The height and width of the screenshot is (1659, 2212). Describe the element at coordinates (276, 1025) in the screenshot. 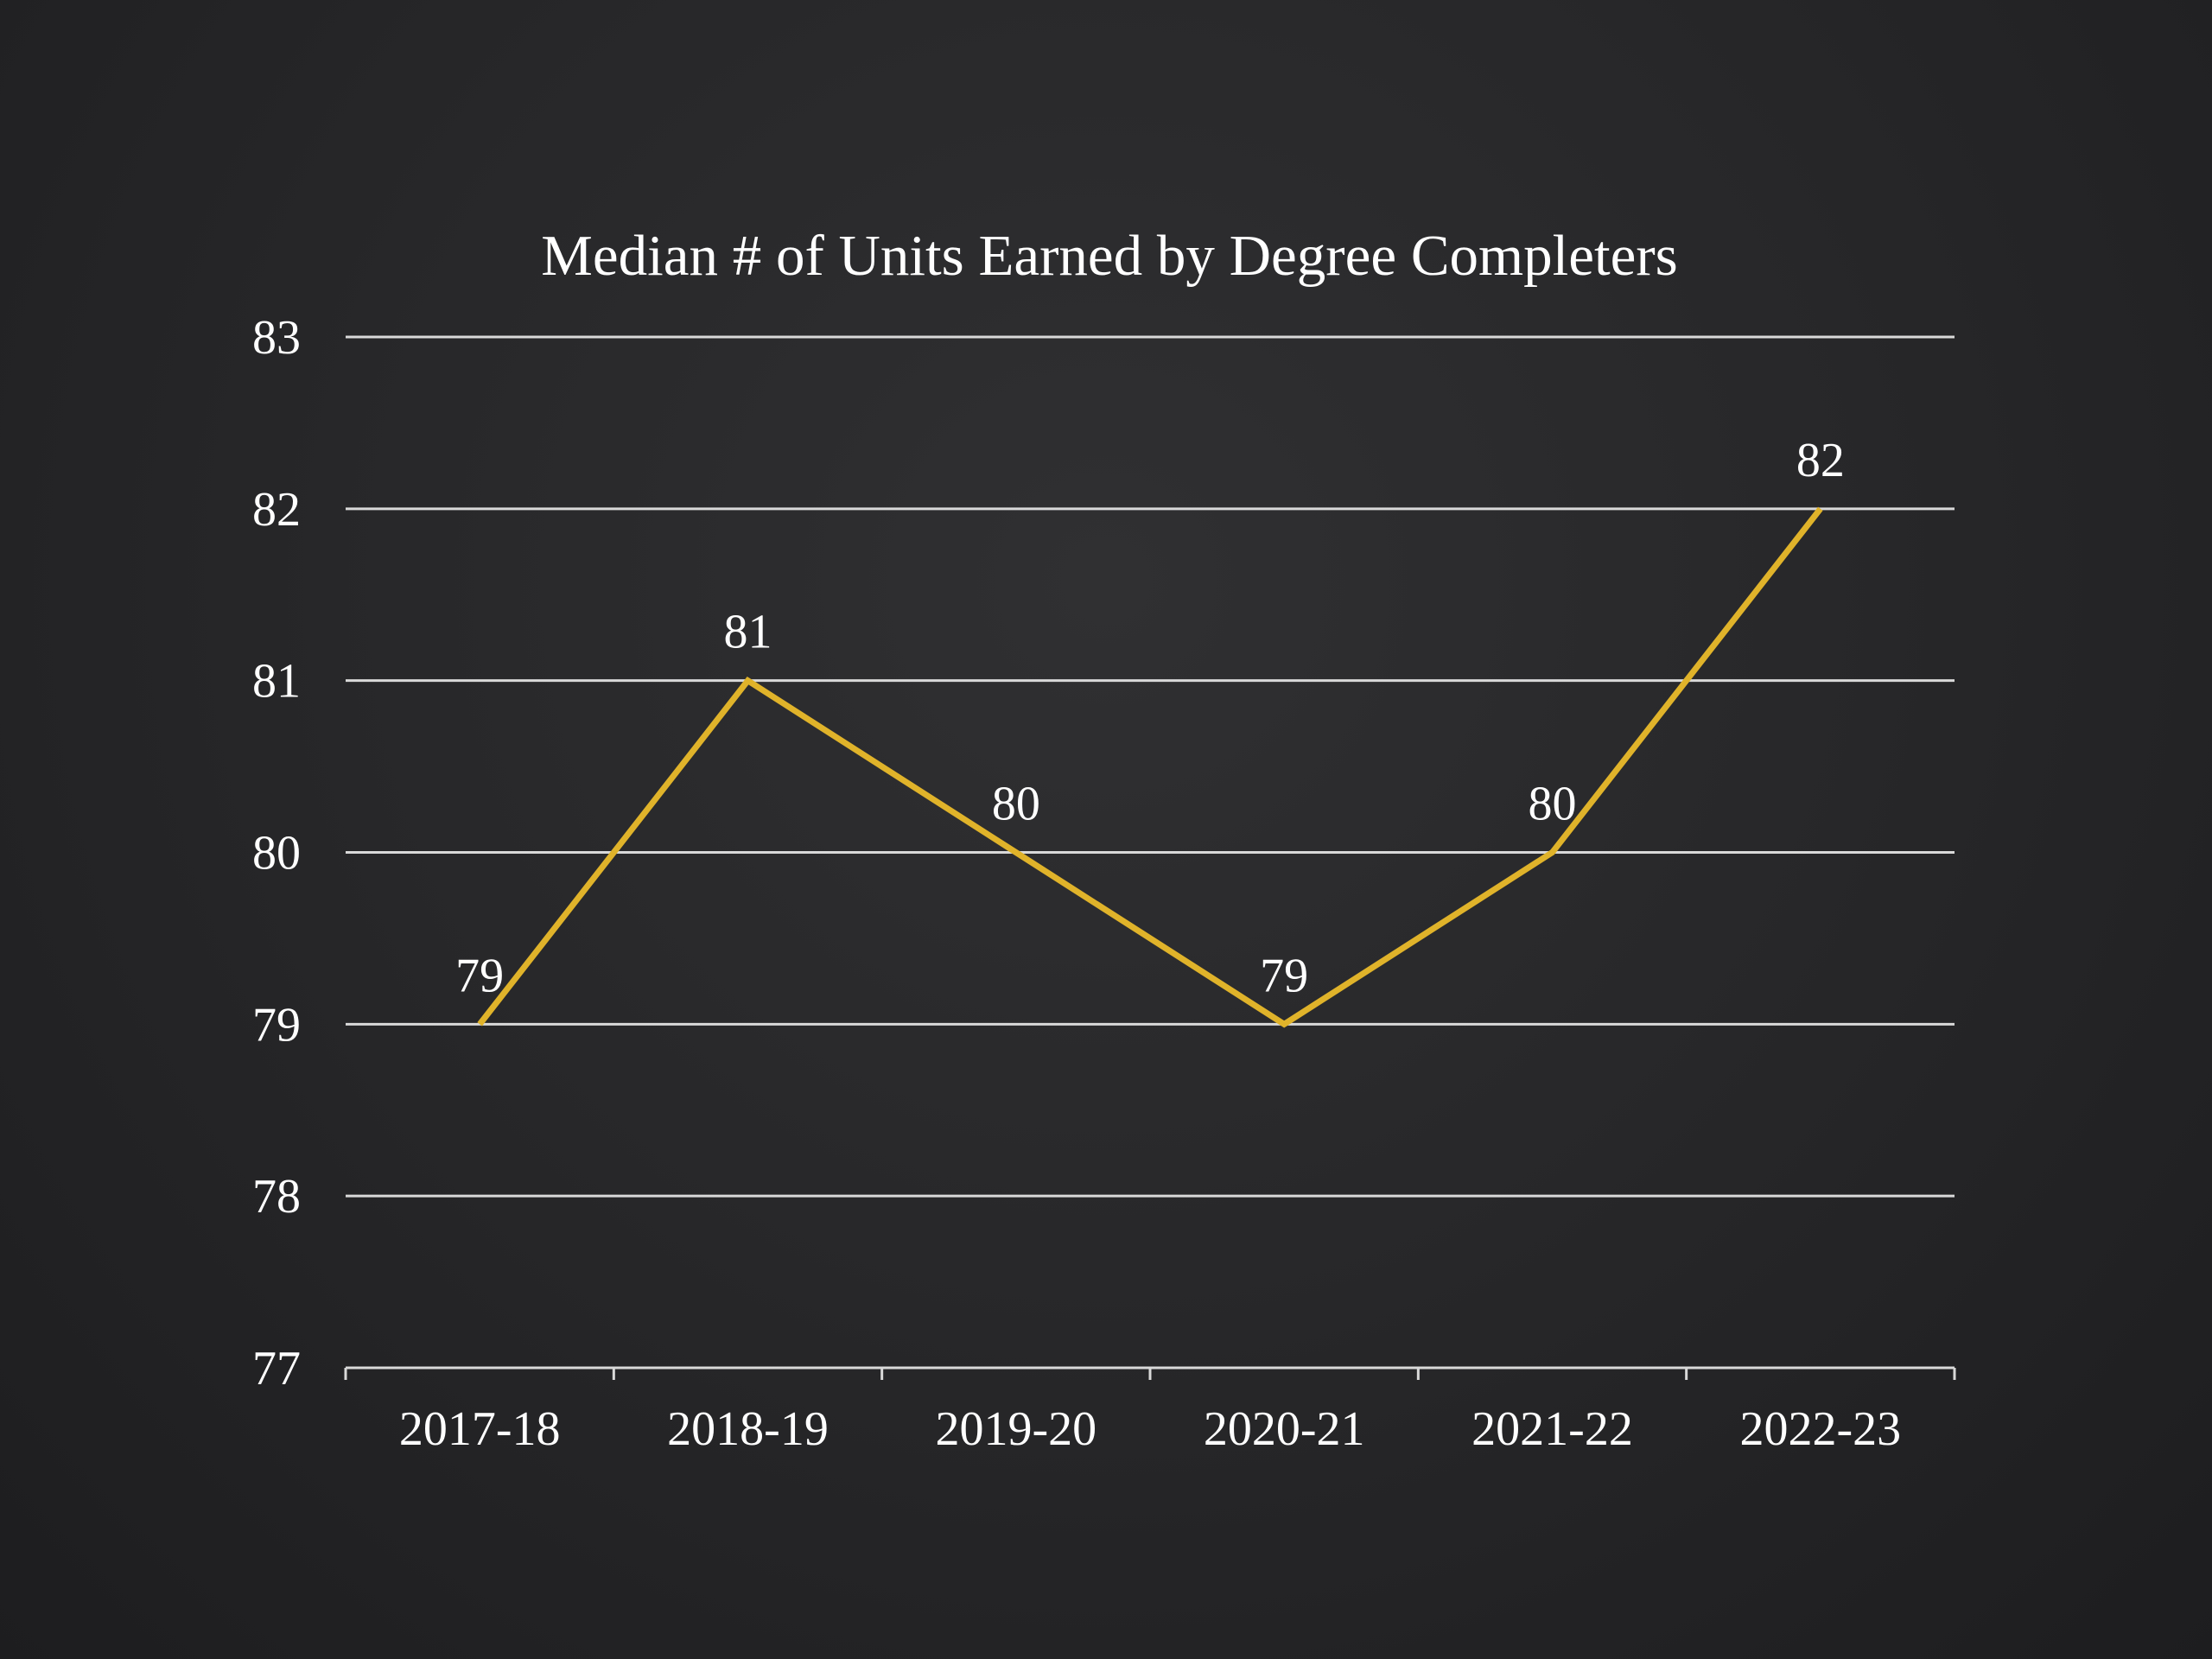

I see `y-tick-label: 79` at that location.